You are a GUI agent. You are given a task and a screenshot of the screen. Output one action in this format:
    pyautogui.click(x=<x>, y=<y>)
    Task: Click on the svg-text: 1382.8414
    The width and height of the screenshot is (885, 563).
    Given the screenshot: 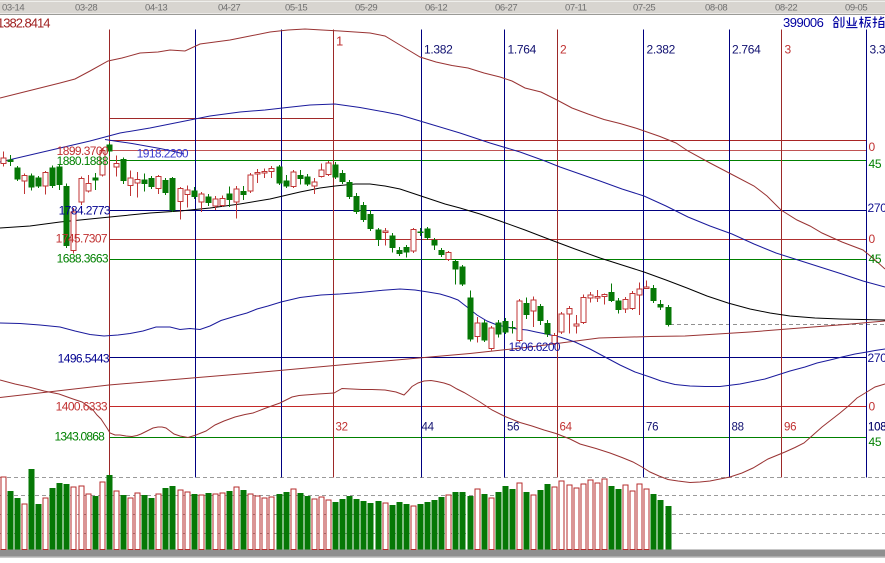 What is the action you would take?
    pyautogui.click(x=25, y=23)
    